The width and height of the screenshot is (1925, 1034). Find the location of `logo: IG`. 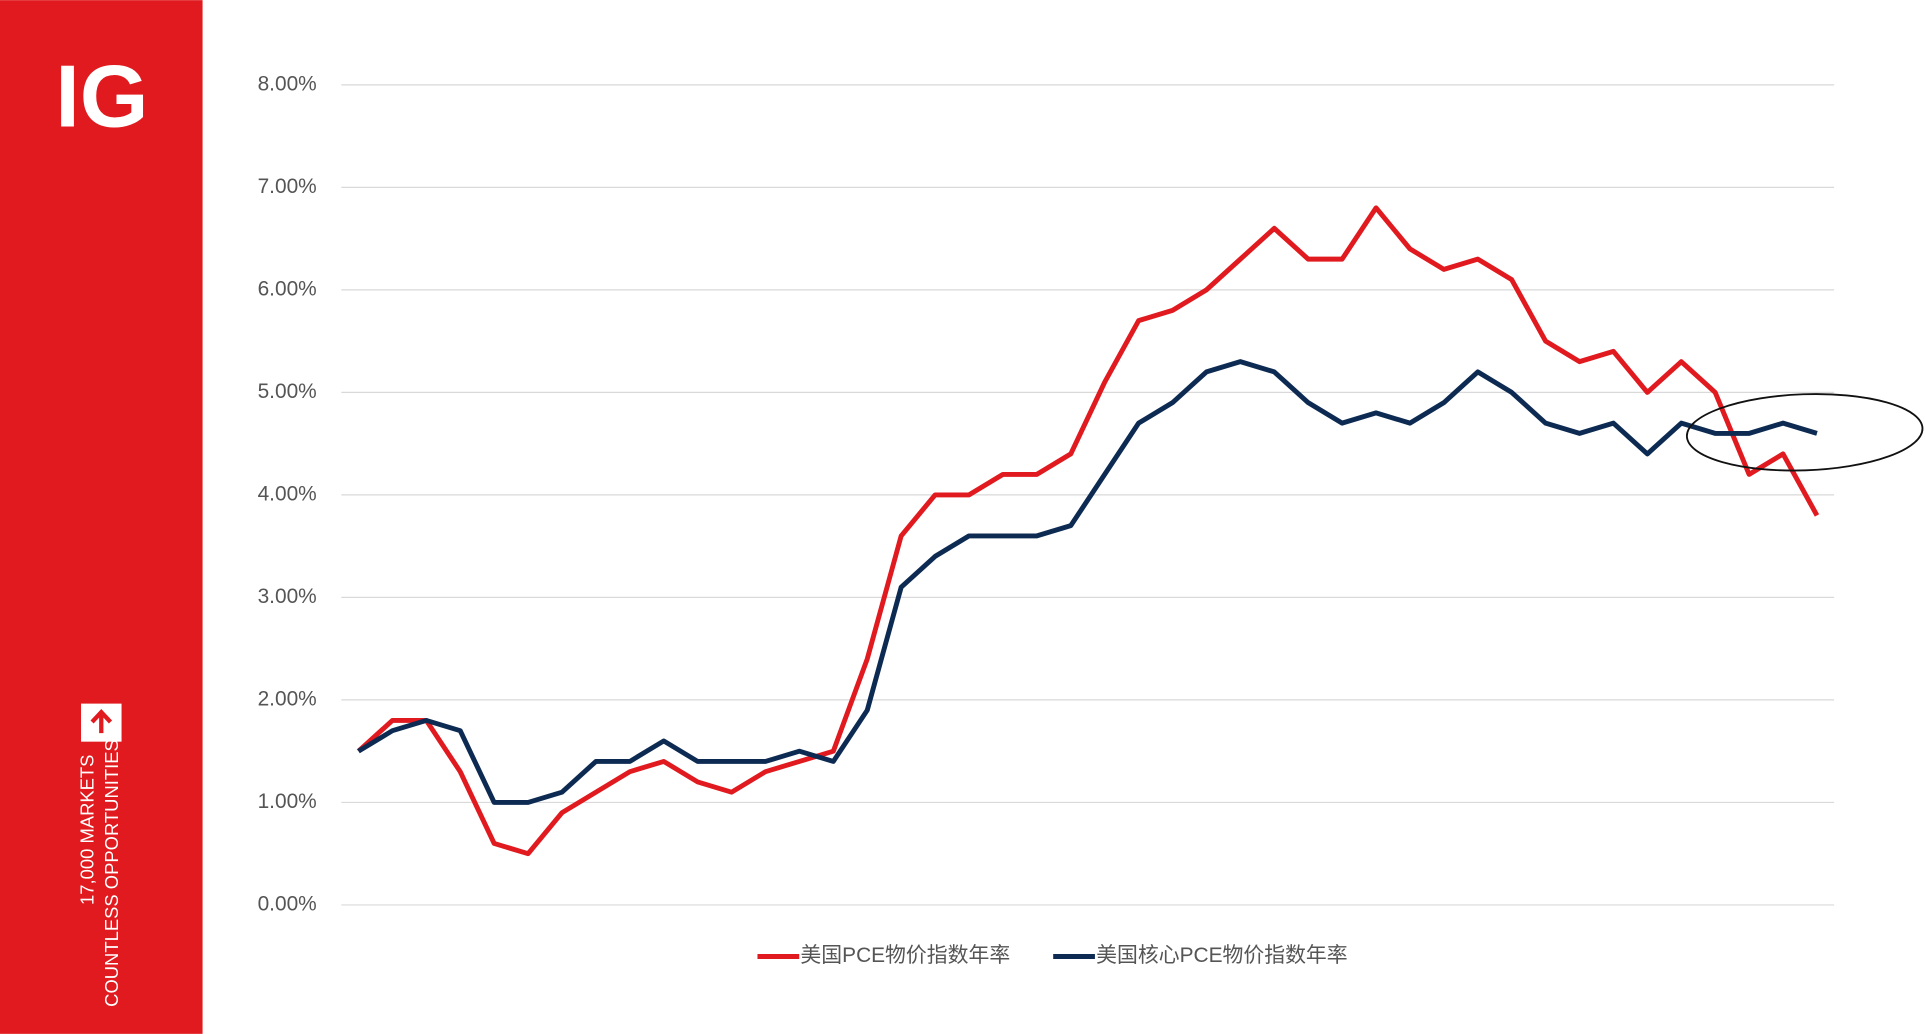

logo: IG is located at coordinates (101, 96).